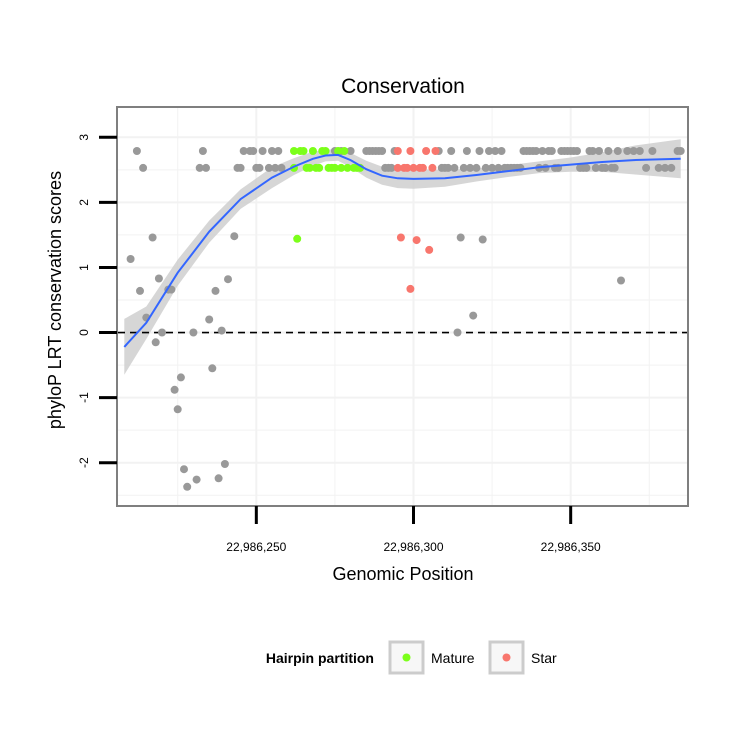  I want to click on legend: Hairpin partition Mature Star, so click(411, 657).